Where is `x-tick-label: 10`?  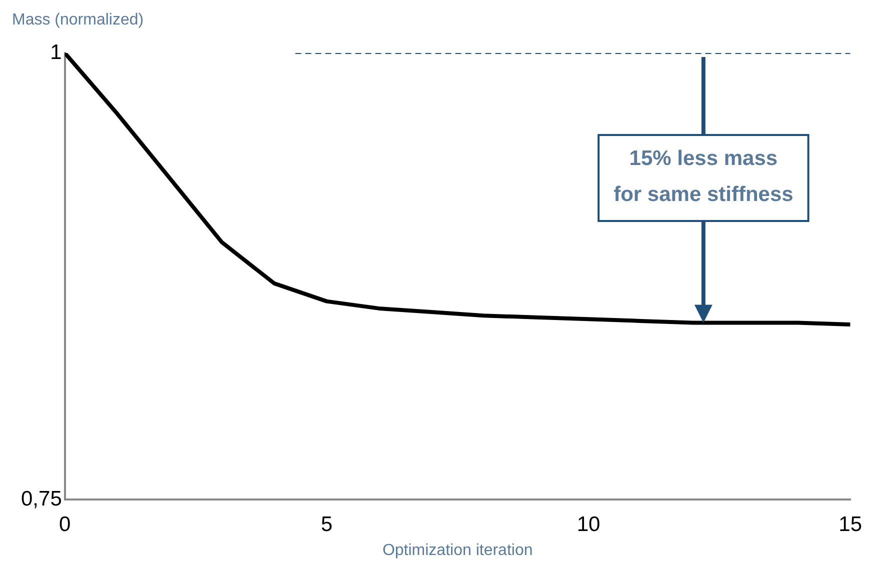
x-tick-label: 10 is located at coordinates (588, 524).